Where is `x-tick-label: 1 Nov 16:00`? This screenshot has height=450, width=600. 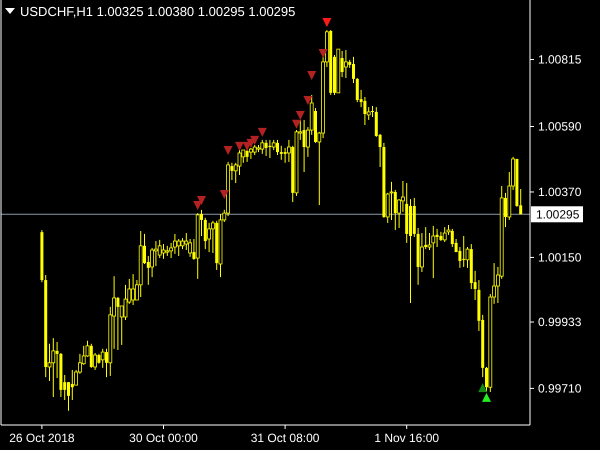 x-tick-label: 1 Nov 16:00 is located at coordinates (407, 438).